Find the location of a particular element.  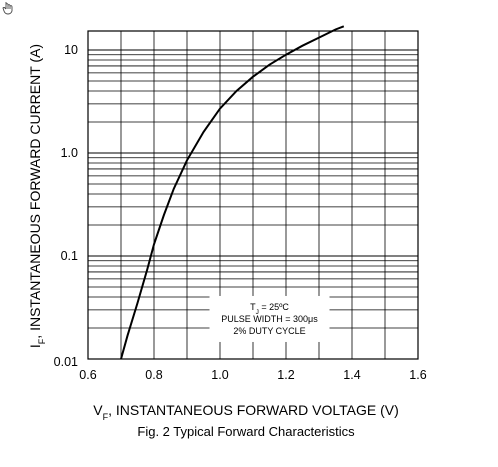

y-axis-label: IF, INSTANTANEOUS FORWARD CURRENT (A) is located at coordinates (37, 196).